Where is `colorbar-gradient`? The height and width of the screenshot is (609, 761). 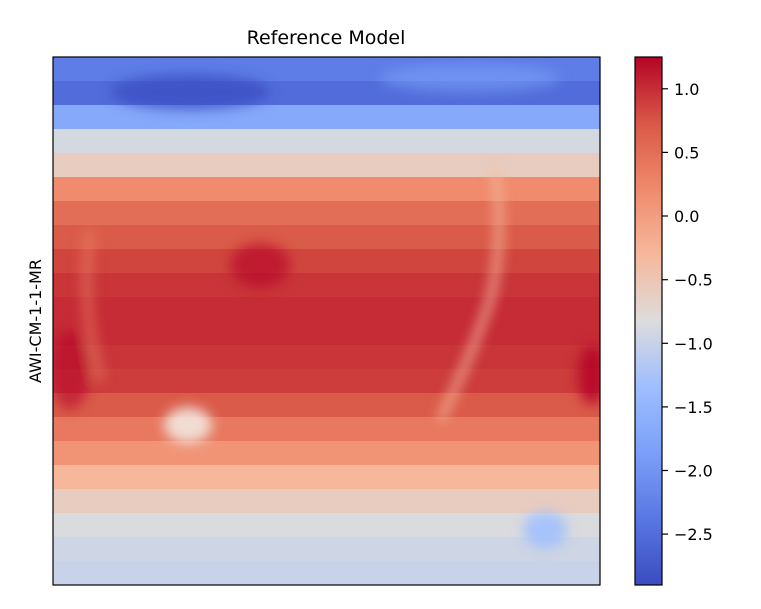 colorbar-gradient is located at coordinates (648, 321).